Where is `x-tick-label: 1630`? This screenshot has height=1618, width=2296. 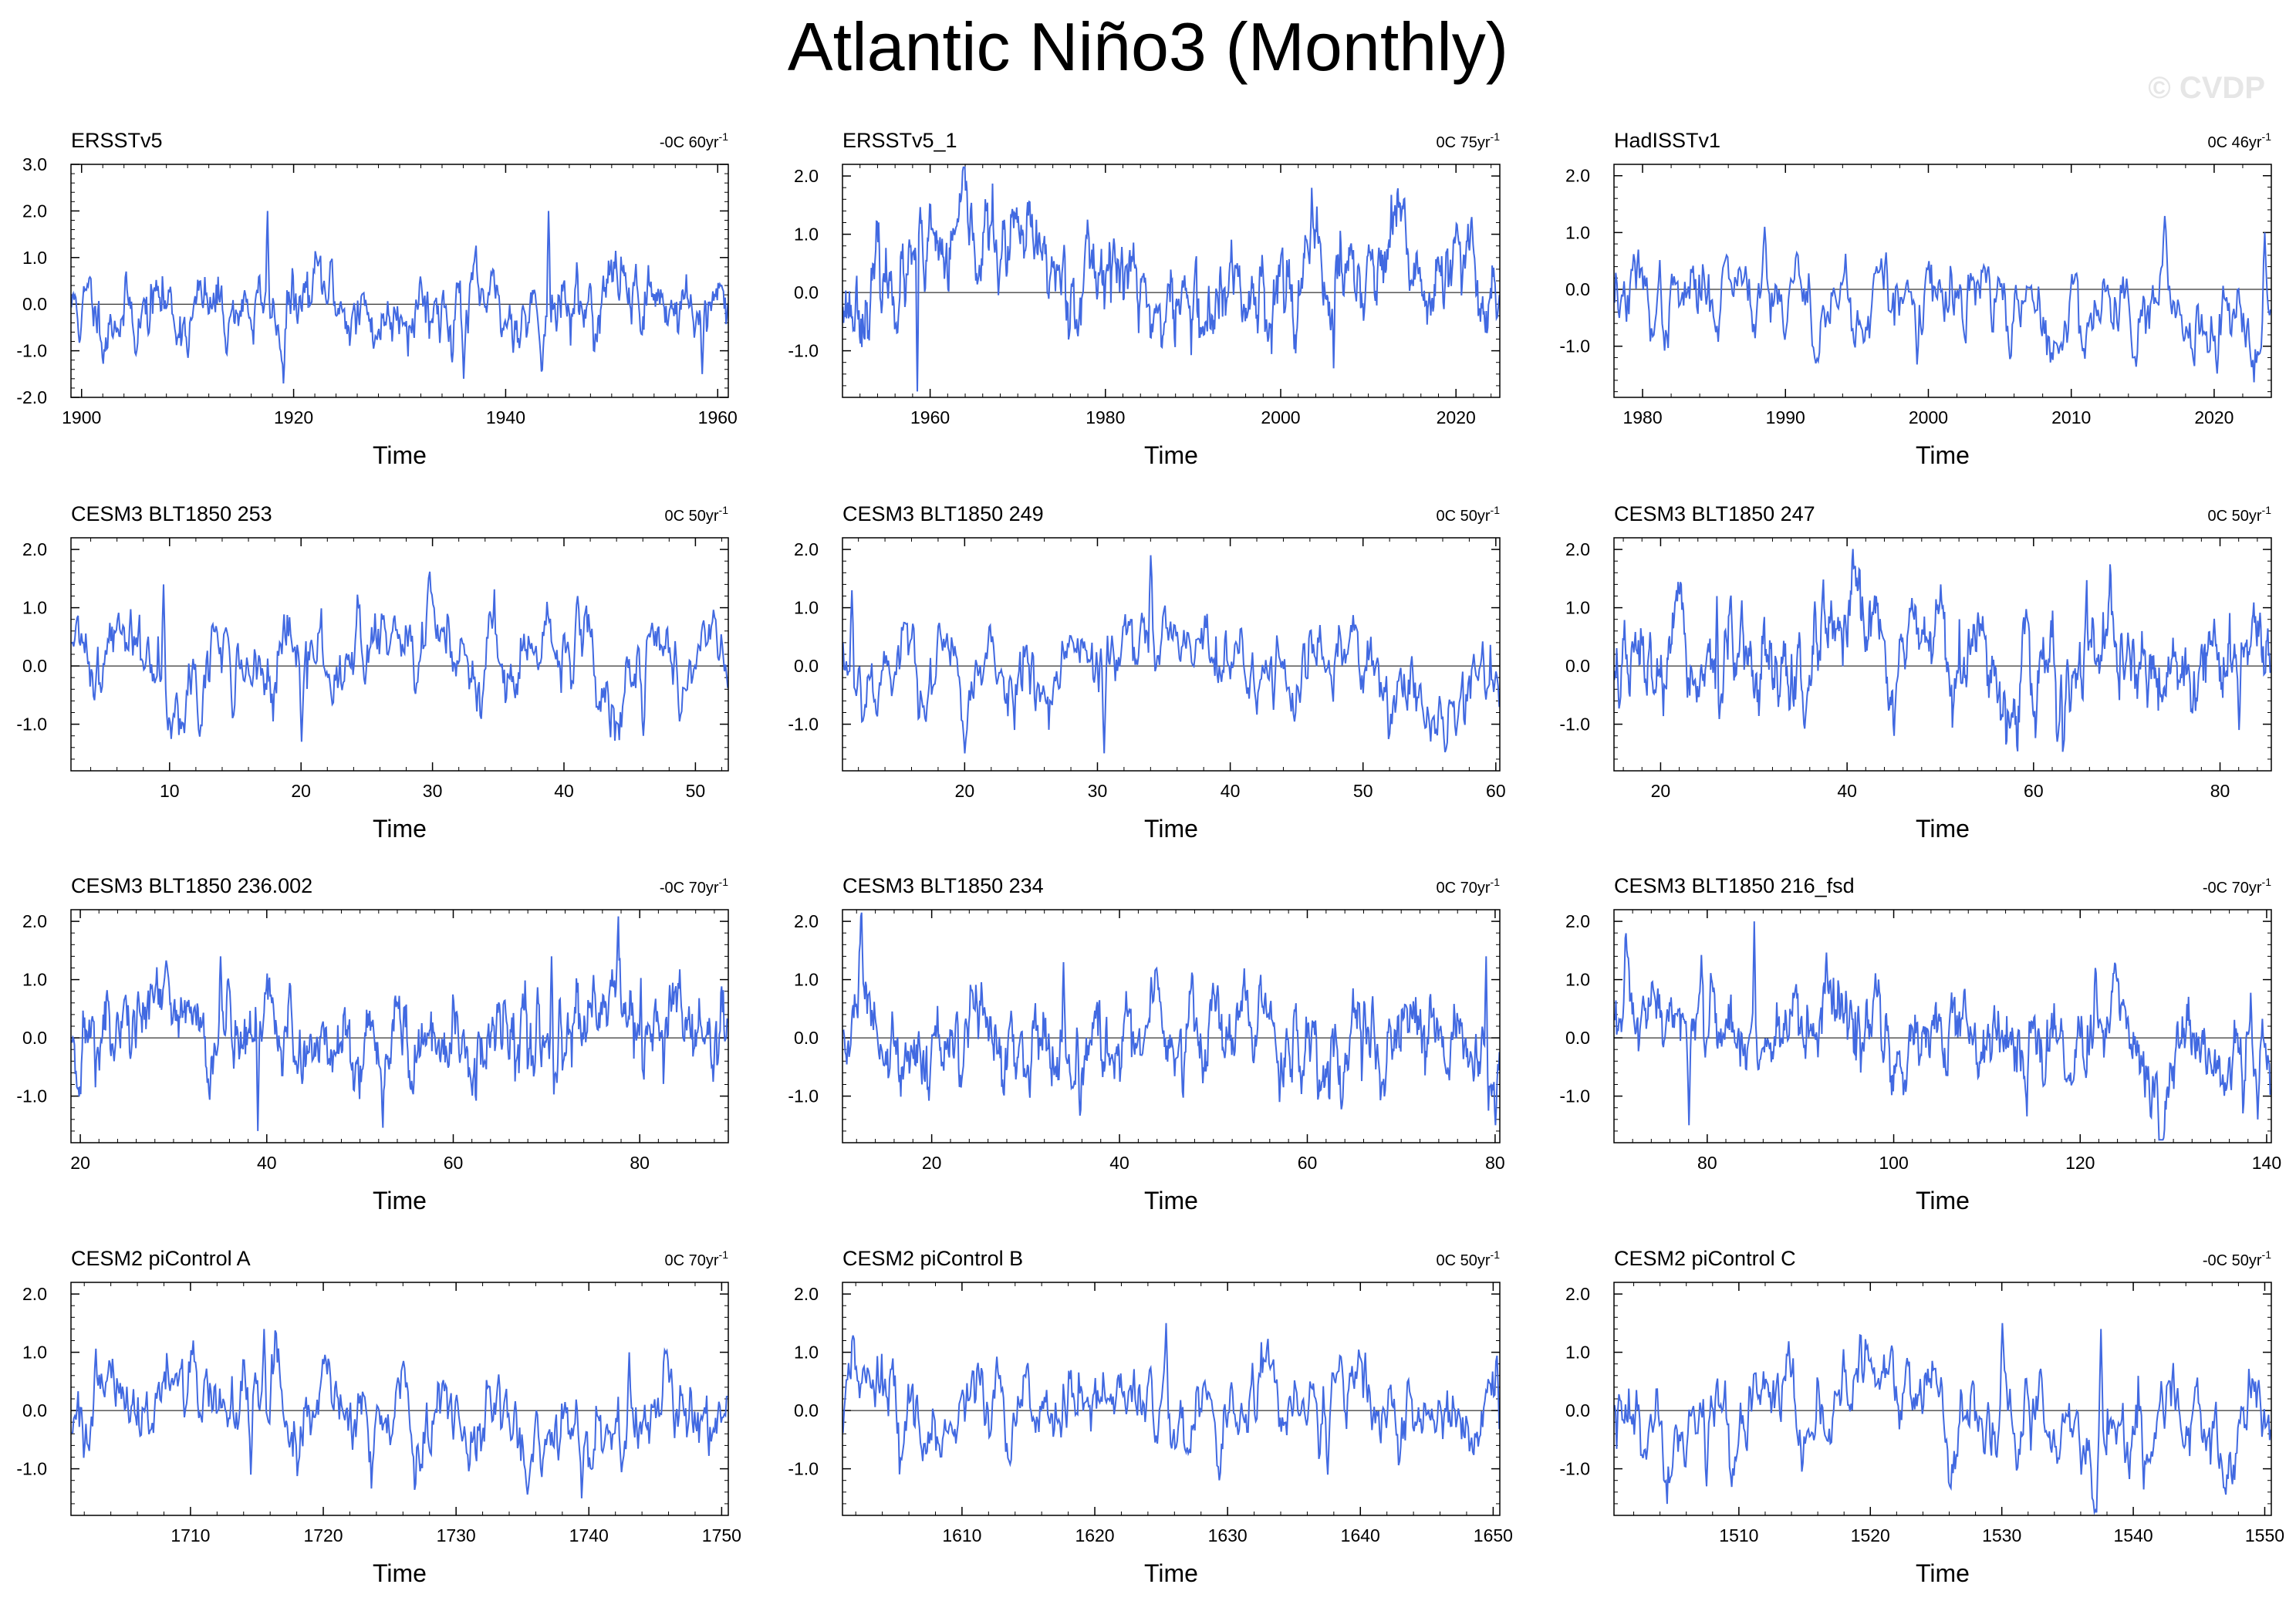 x-tick-label: 1630 is located at coordinates (1228, 1535).